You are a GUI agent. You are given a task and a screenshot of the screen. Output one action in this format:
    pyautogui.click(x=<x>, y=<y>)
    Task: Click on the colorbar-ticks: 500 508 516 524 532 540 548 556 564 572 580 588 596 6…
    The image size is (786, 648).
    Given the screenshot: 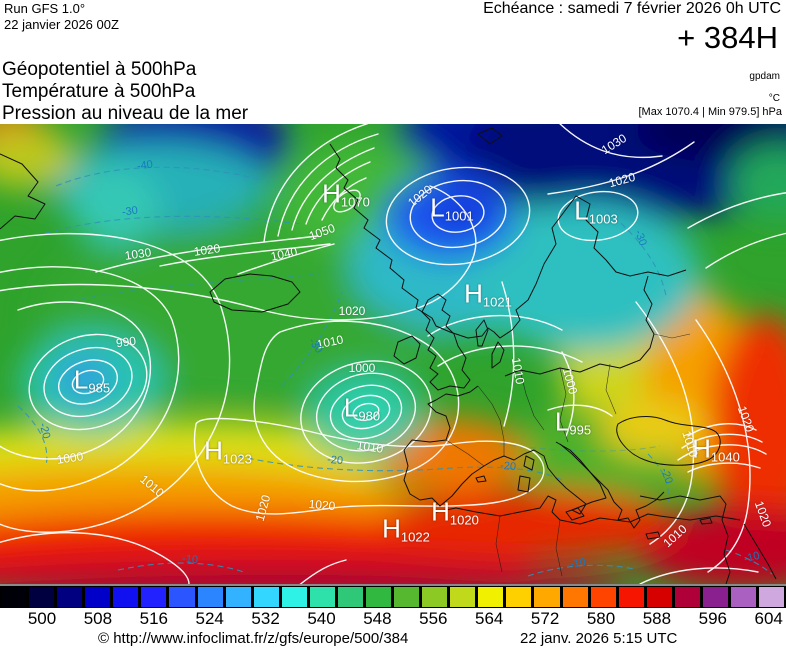 What is the action you would take?
    pyautogui.click(x=393, y=619)
    